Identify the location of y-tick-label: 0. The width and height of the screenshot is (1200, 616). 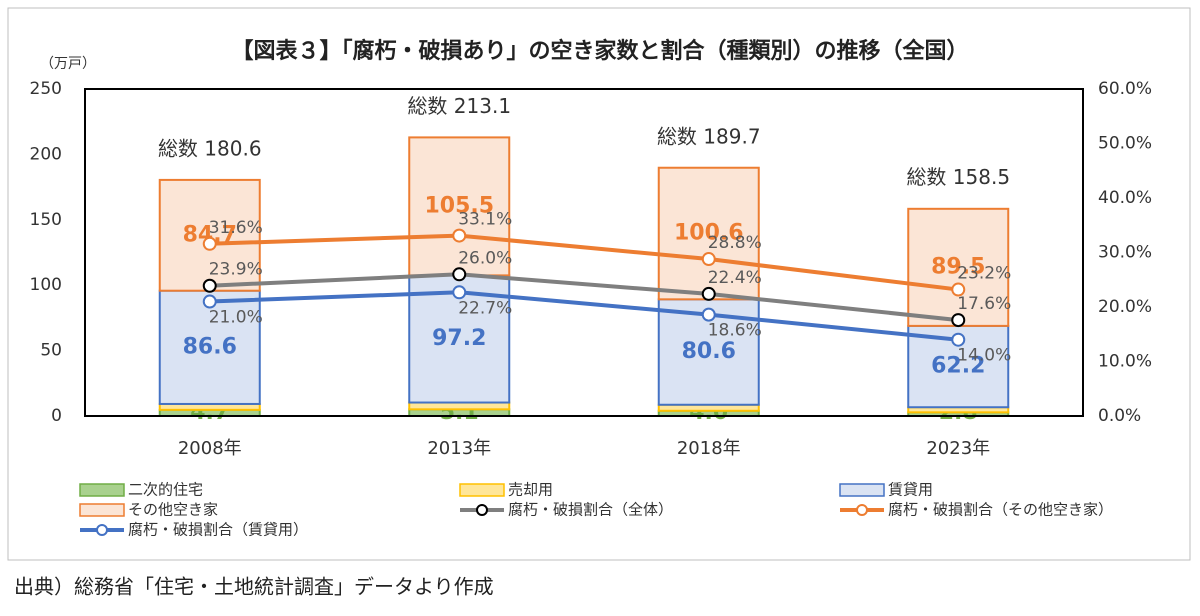
(56, 416).